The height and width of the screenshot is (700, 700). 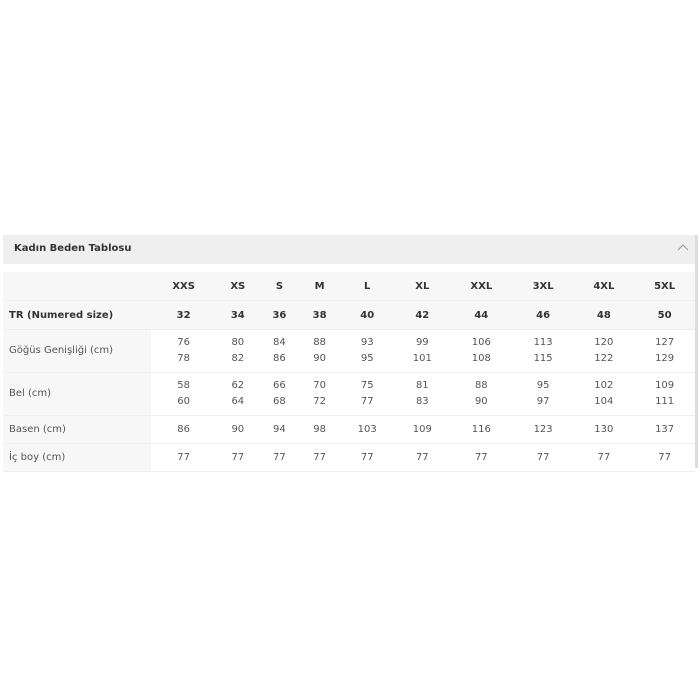 I want to click on cell-value: 80, so click(x=238, y=342).